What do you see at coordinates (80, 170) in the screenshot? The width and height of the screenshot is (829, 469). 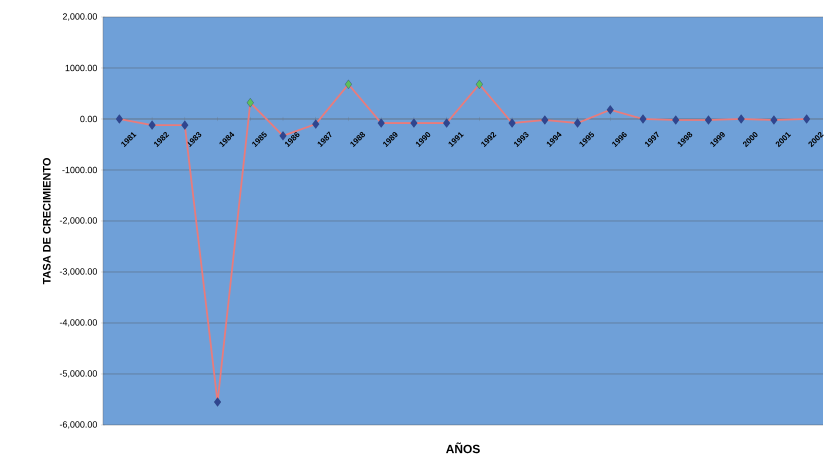 I see `y-tick-label: -1000.00` at bounding box center [80, 170].